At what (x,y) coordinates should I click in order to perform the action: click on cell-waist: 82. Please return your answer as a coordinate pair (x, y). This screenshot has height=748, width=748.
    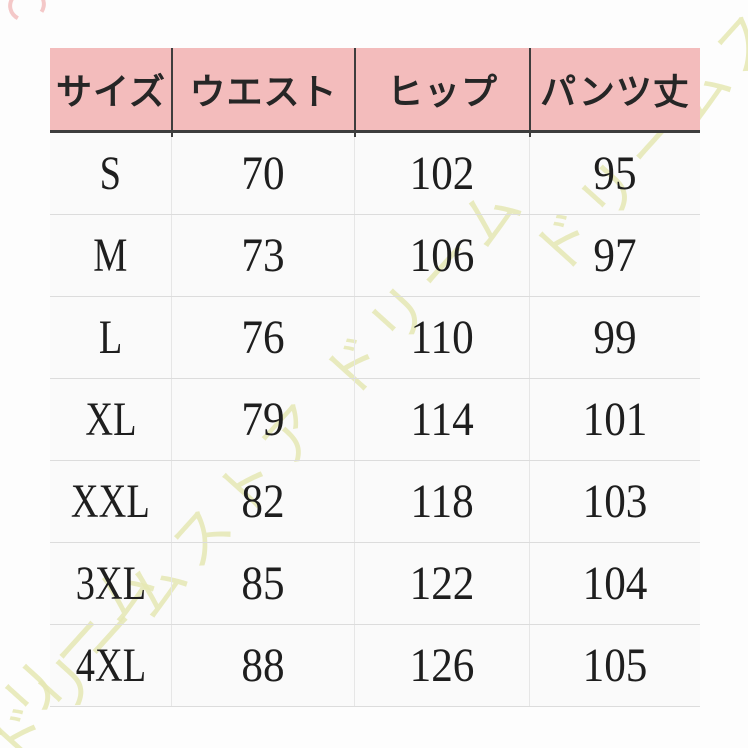
    Looking at the image, I should click on (263, 501).